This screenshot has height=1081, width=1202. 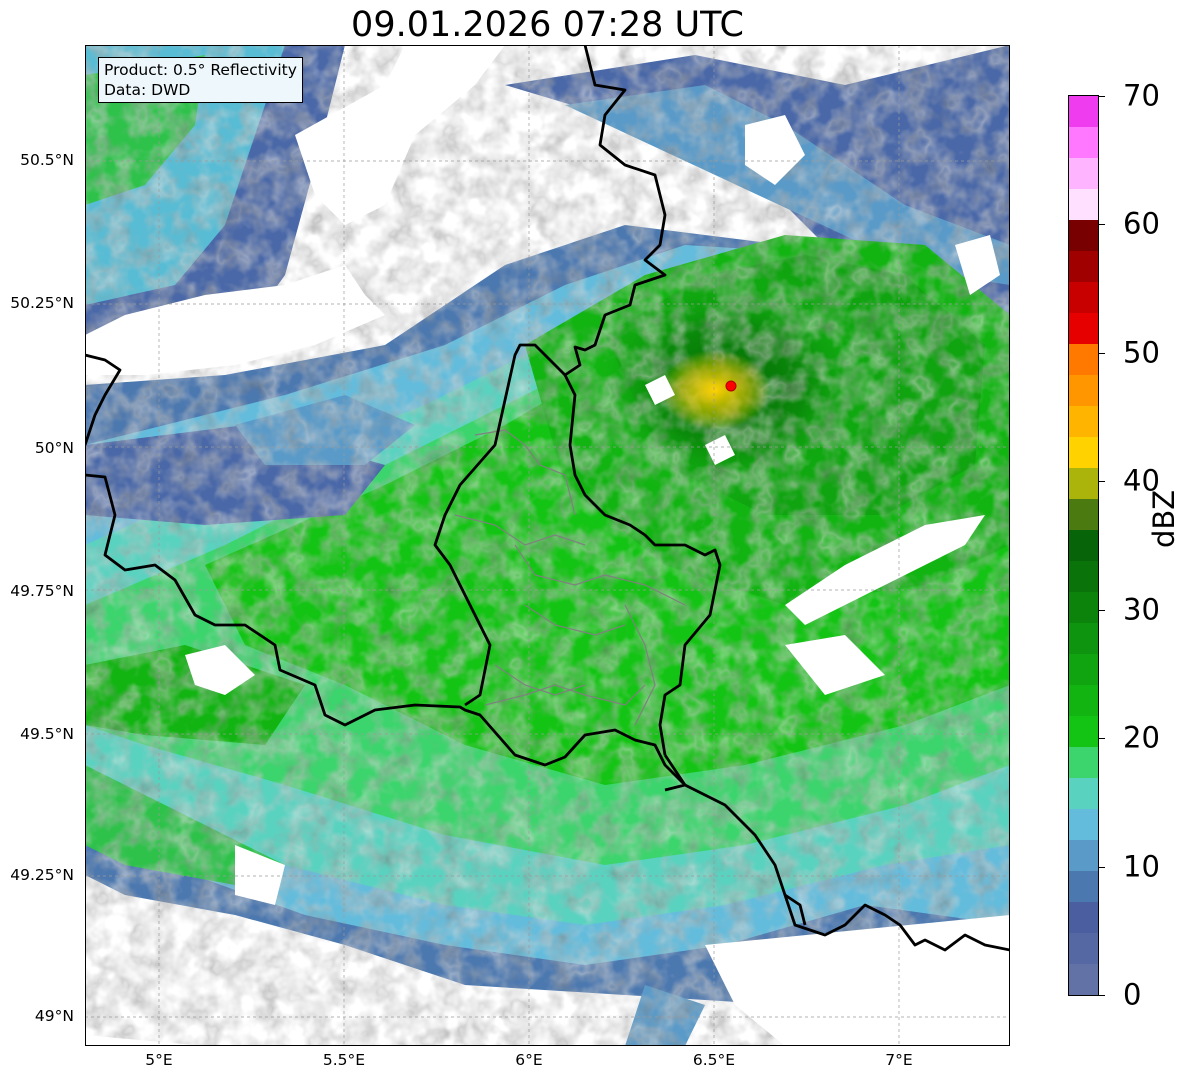 I want to click on map-title: 09.01.2026 07:28 UTC, so click(x=547, y=25).